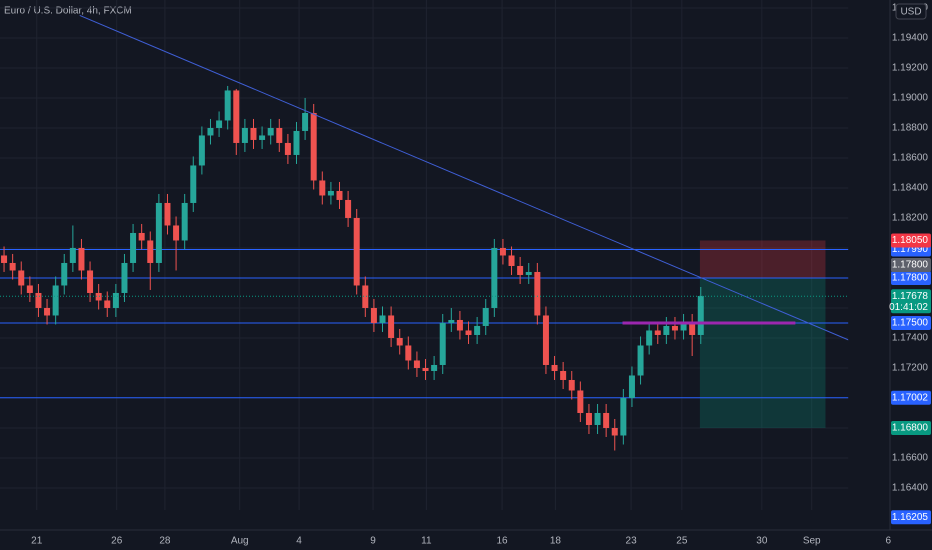 This screenshot has width=932, height=550. I want to click on last-price-box, so click(911, 301).